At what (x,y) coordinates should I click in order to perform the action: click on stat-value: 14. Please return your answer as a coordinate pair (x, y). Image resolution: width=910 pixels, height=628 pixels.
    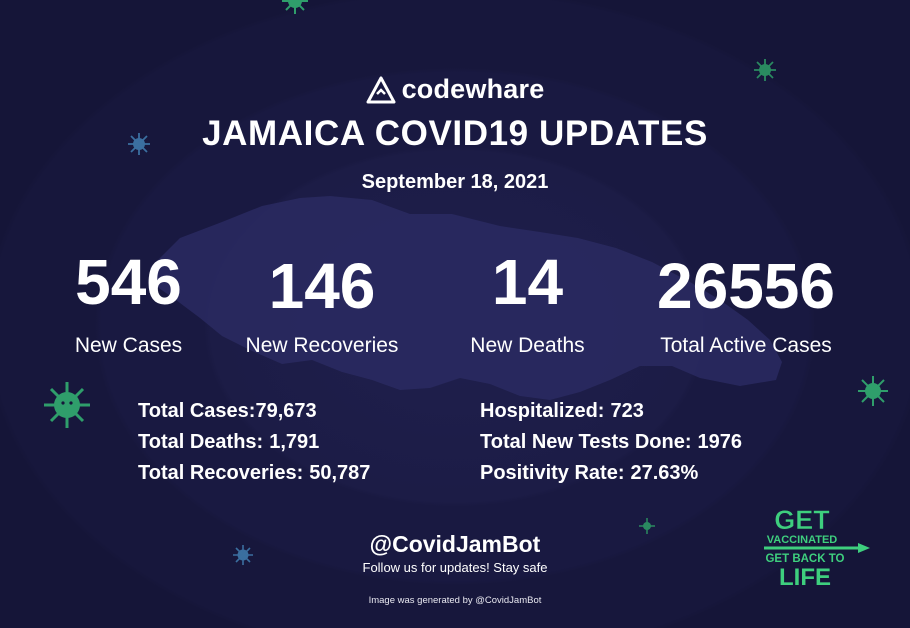
    Looking at the image, I should click on (527, 282).